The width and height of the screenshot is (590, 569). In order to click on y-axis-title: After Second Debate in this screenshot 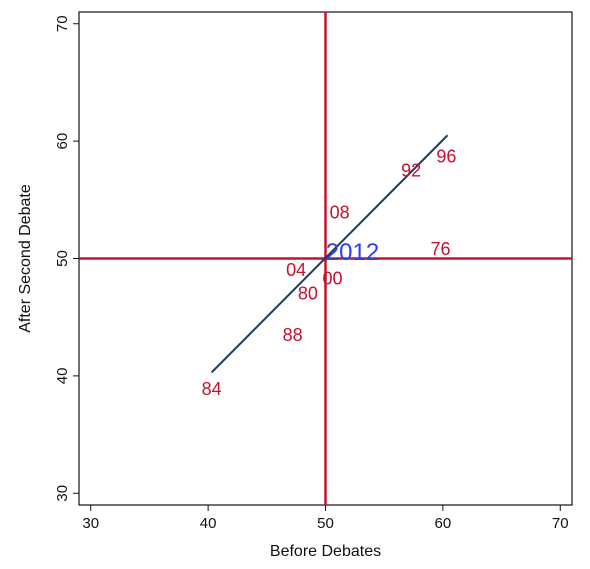, I will do `click(25, 258)`.